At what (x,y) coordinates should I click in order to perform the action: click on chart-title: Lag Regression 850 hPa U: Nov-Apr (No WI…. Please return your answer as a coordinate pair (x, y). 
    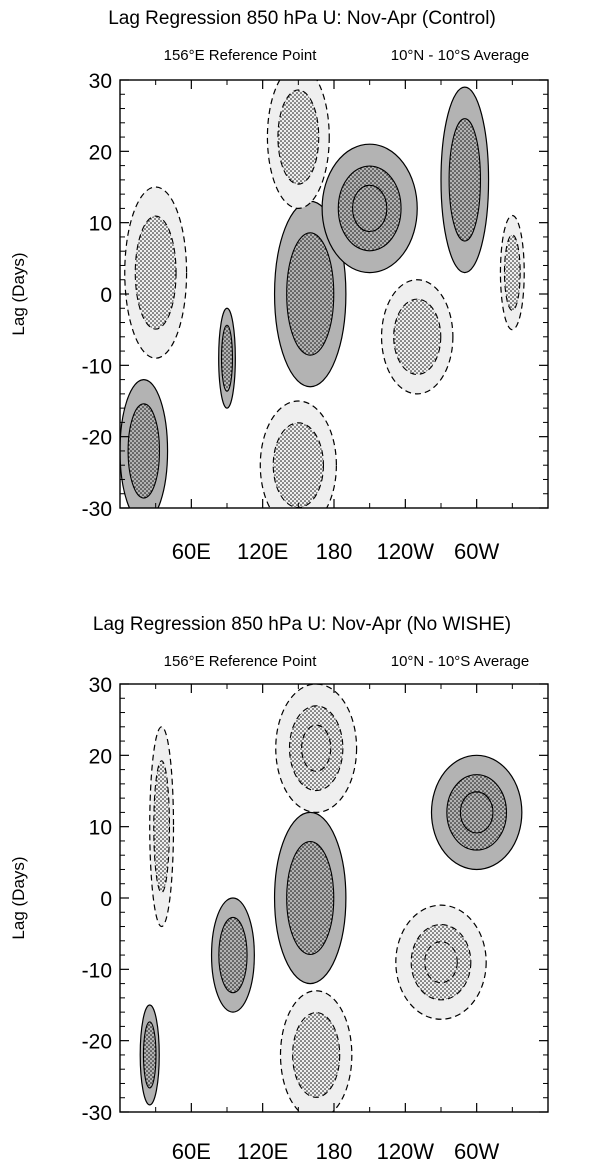
    Looking at the image, I should click on (302, 624).